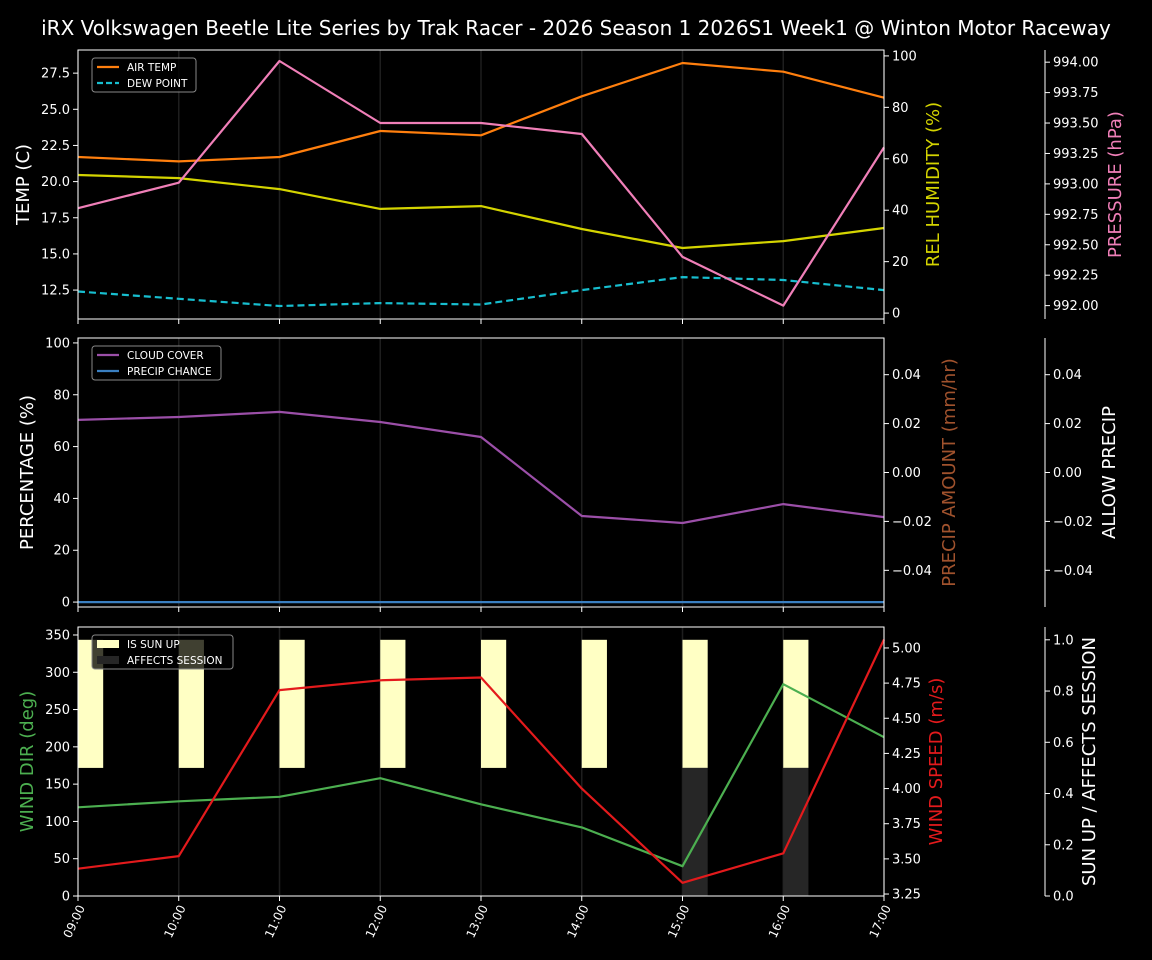 This screenshot has width=1152, height=960. Describe the element at coordinates (1067, 473) in the screenshot. I see `right2-tick-label: 0.00` at that location.